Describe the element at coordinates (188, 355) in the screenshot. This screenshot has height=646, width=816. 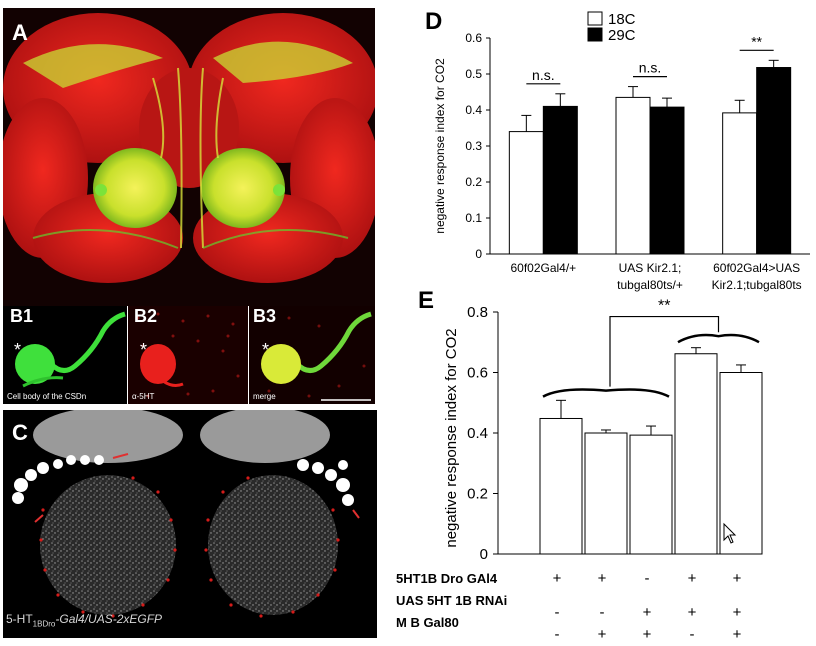
I see `panel-b2-image` at that location.